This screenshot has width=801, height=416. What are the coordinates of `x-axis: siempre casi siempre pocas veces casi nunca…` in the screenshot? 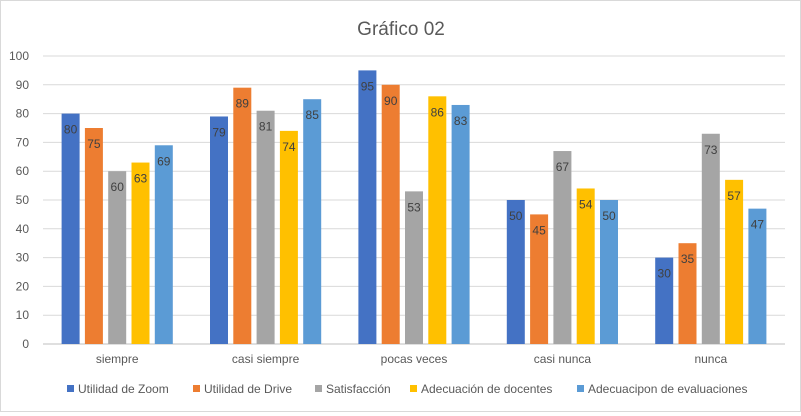 It's located at (412, 359).